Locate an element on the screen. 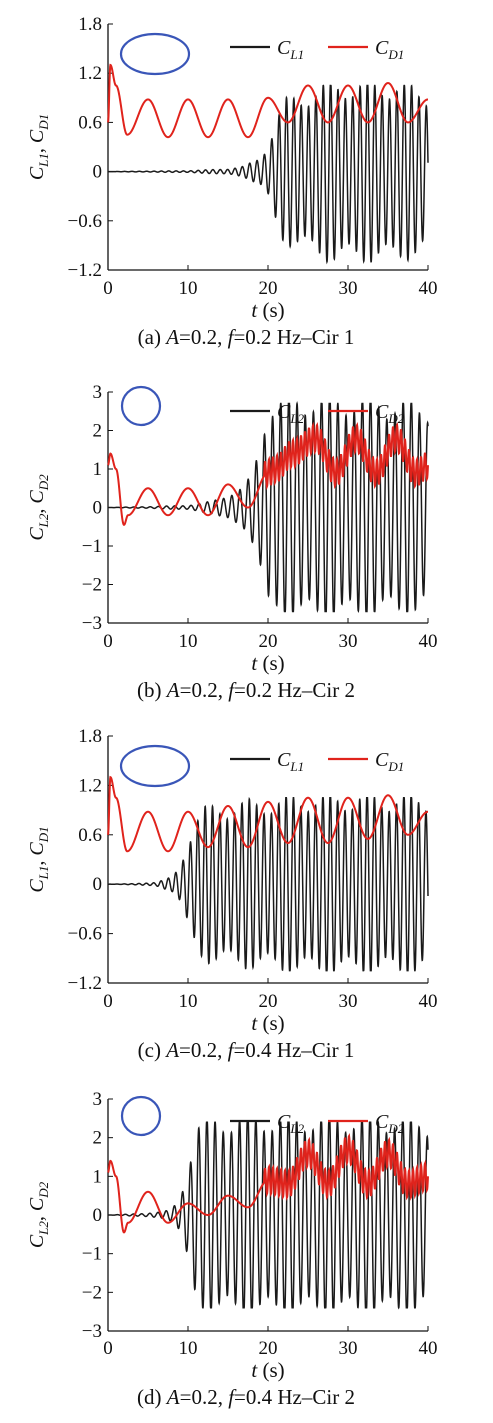 The width and height of the screenshot is (493, 1423). panel-caption: (a) A=0.2, f=0.2 Hz–Cir 1 is located at coordinates (246, 337).